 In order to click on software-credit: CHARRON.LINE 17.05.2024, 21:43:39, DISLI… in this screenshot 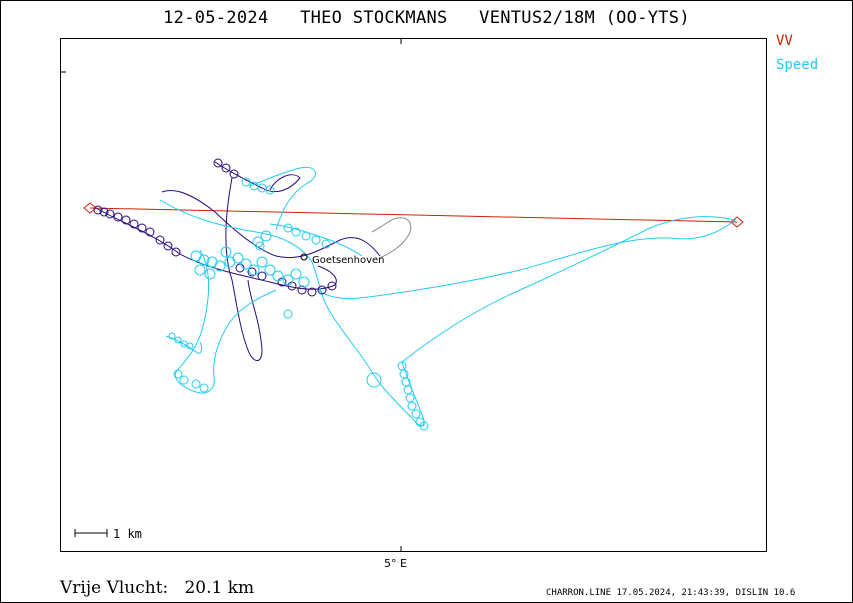, I will do `click(671, 593)`.